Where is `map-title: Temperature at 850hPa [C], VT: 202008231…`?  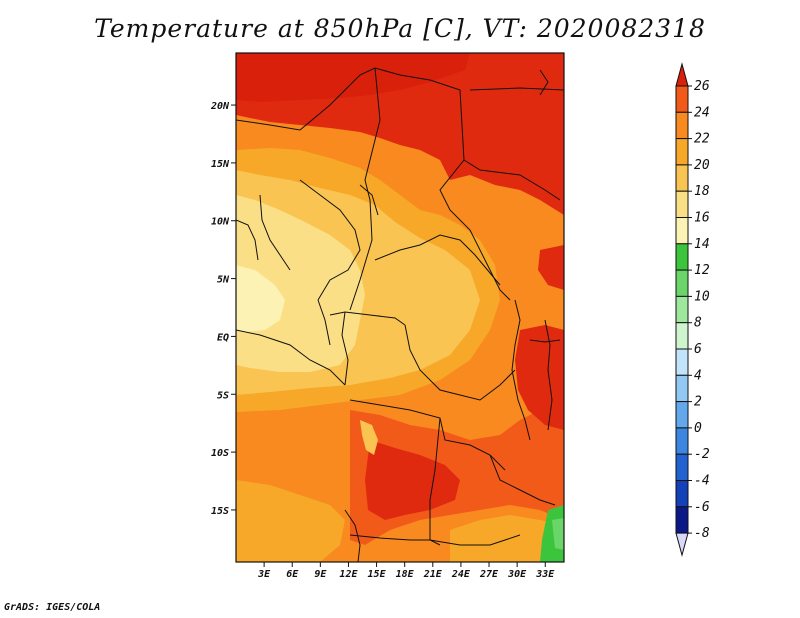
map-title: Temperature at 850hPa [C], VT: 202008231… is located at coordinates (400, 28).